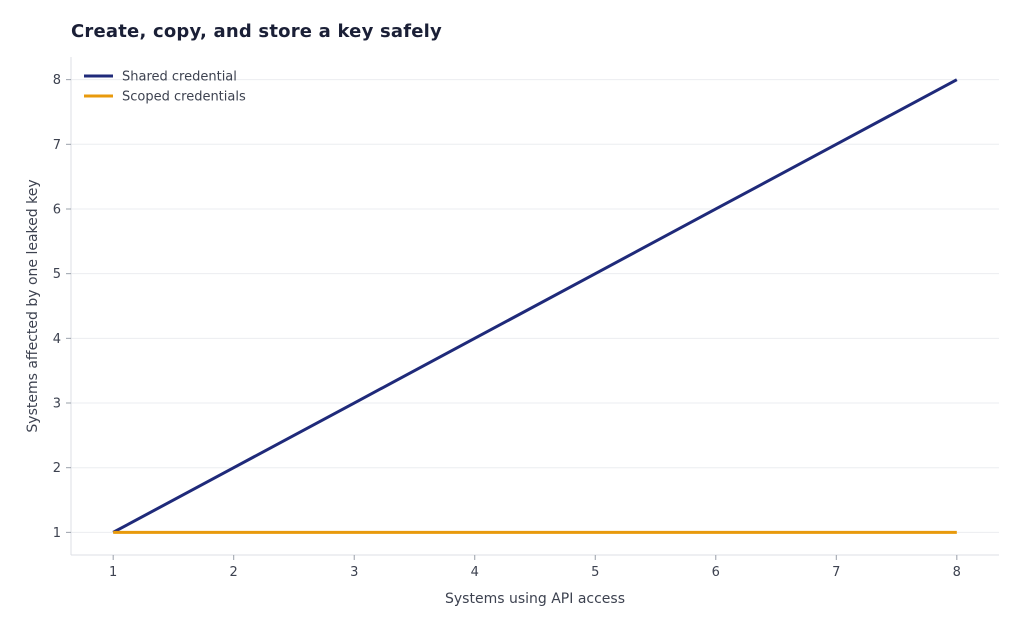 This screenshot has height=631, width=1024. What do you see at coordinates (57, 468) in the screenshot?
I see `y-tick-label: 2` at bounding box center [57, 468].